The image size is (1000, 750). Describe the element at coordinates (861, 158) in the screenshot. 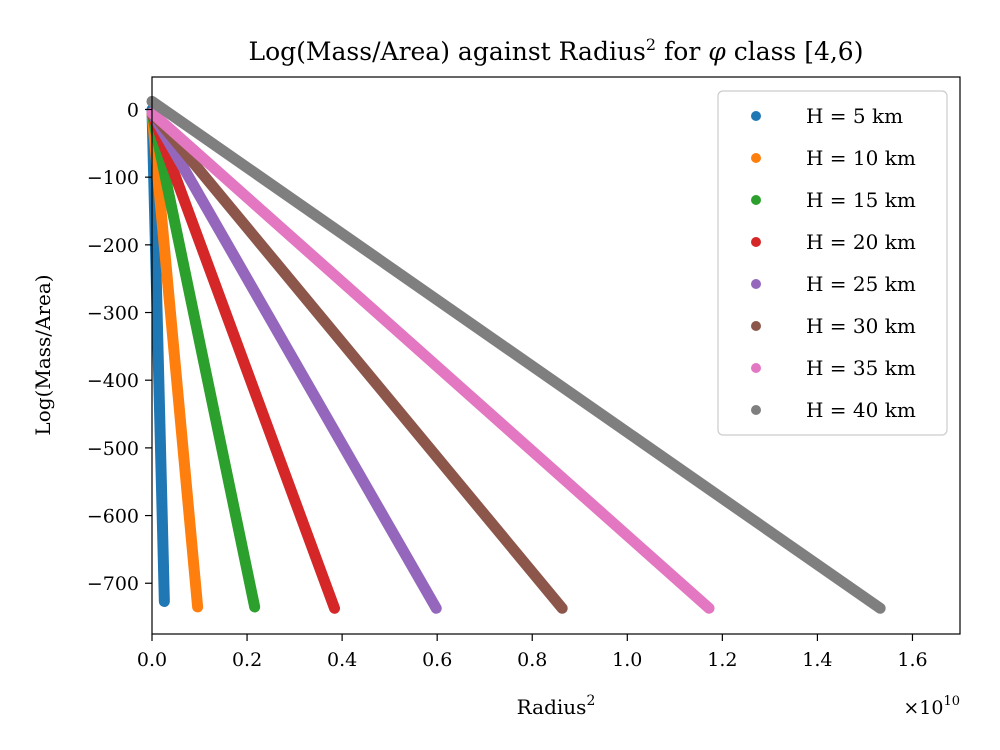

I see `legend-label: H = 10 km` at that location.